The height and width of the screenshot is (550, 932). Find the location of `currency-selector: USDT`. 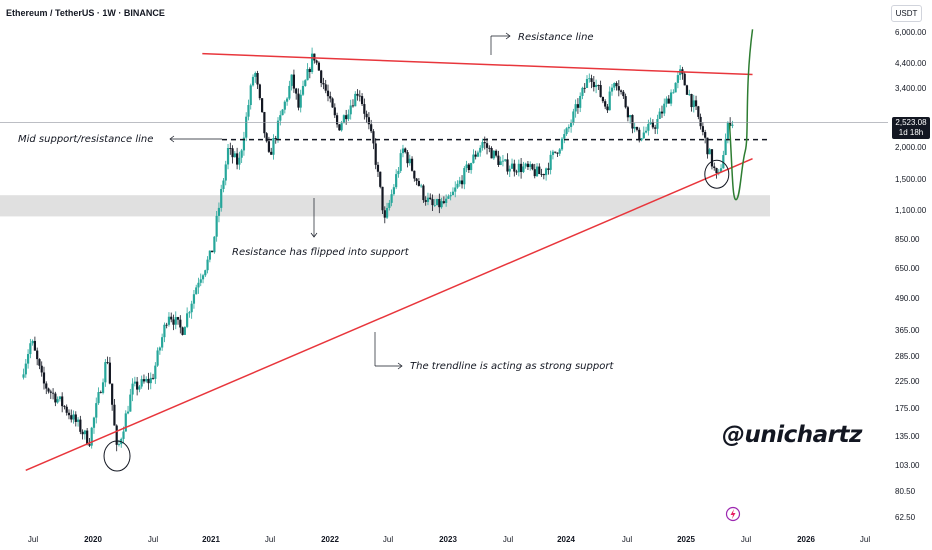

currency-selector: USDT is located at coordinates (906, 13).